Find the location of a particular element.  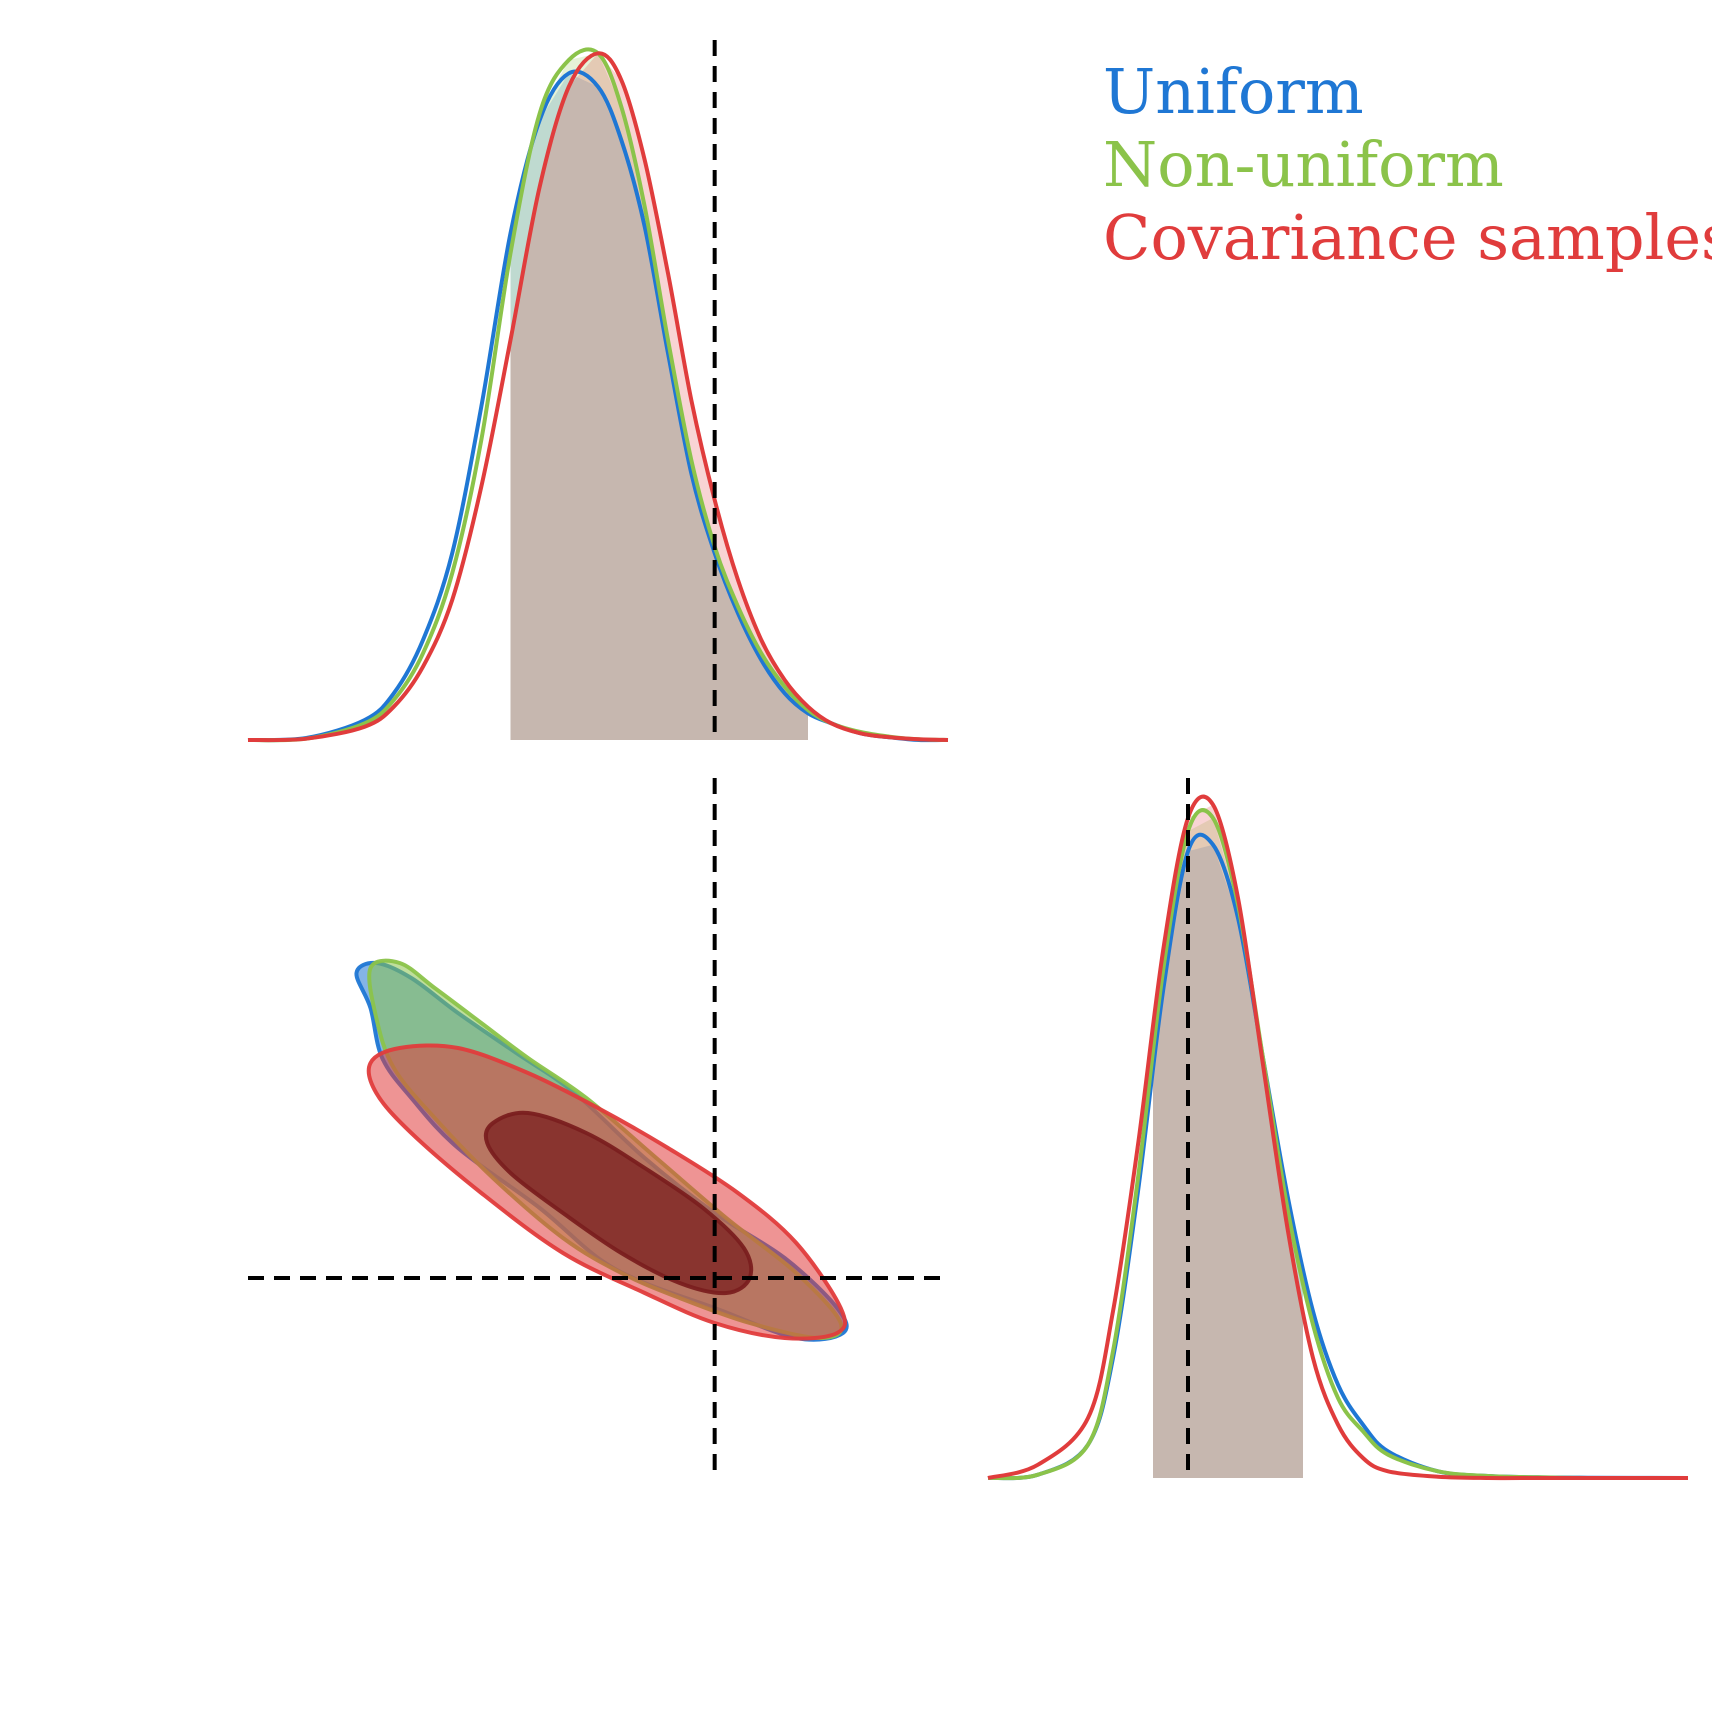

joint-contour-inner-covariance-samples is located at coordinates (618, 1203).